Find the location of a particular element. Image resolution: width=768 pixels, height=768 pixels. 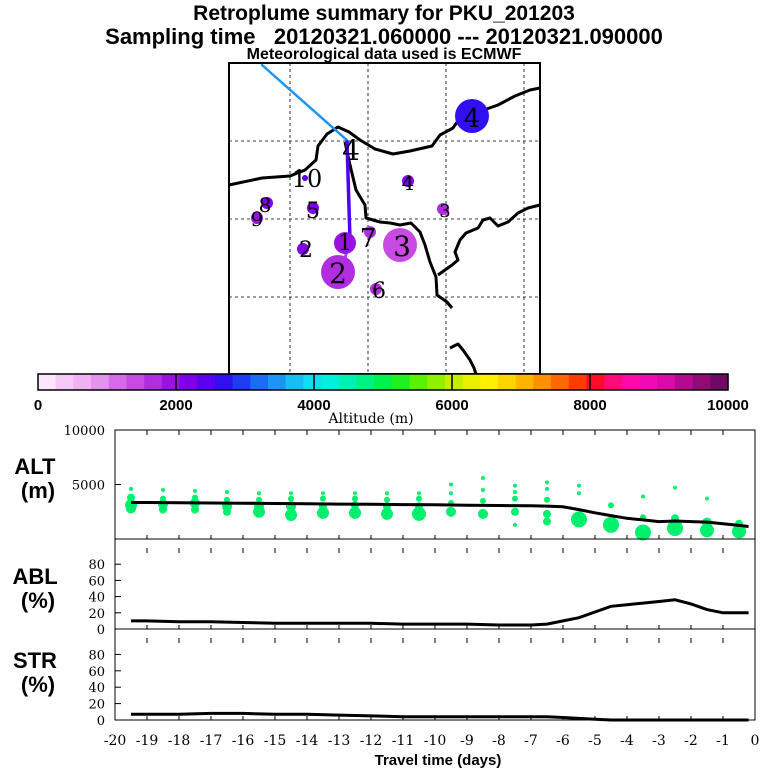

x-tick-label: -2 is located at coordinates (691, 741).